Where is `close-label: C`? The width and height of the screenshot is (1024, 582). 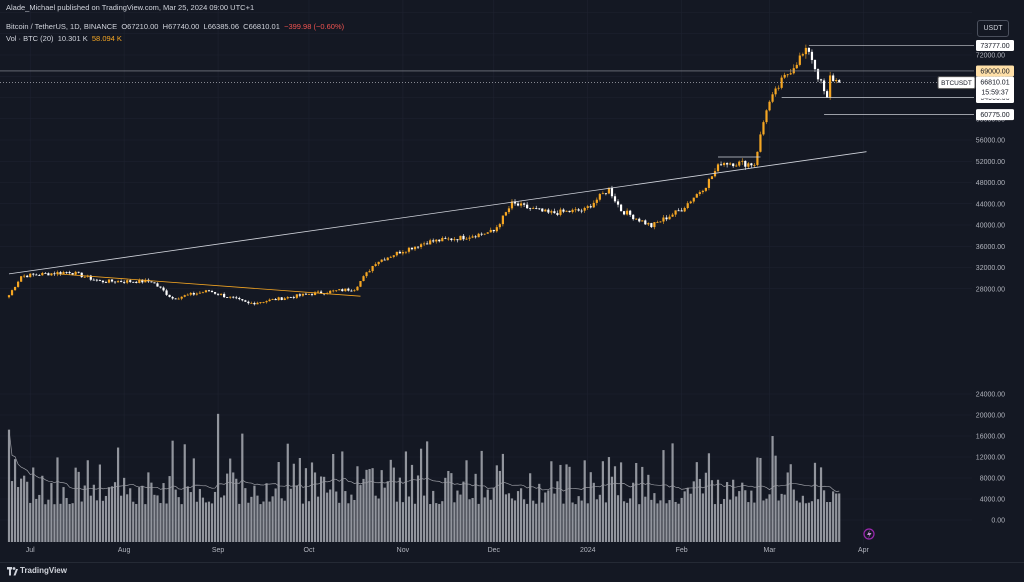 close-label: C is located at coordinates (246, 26).